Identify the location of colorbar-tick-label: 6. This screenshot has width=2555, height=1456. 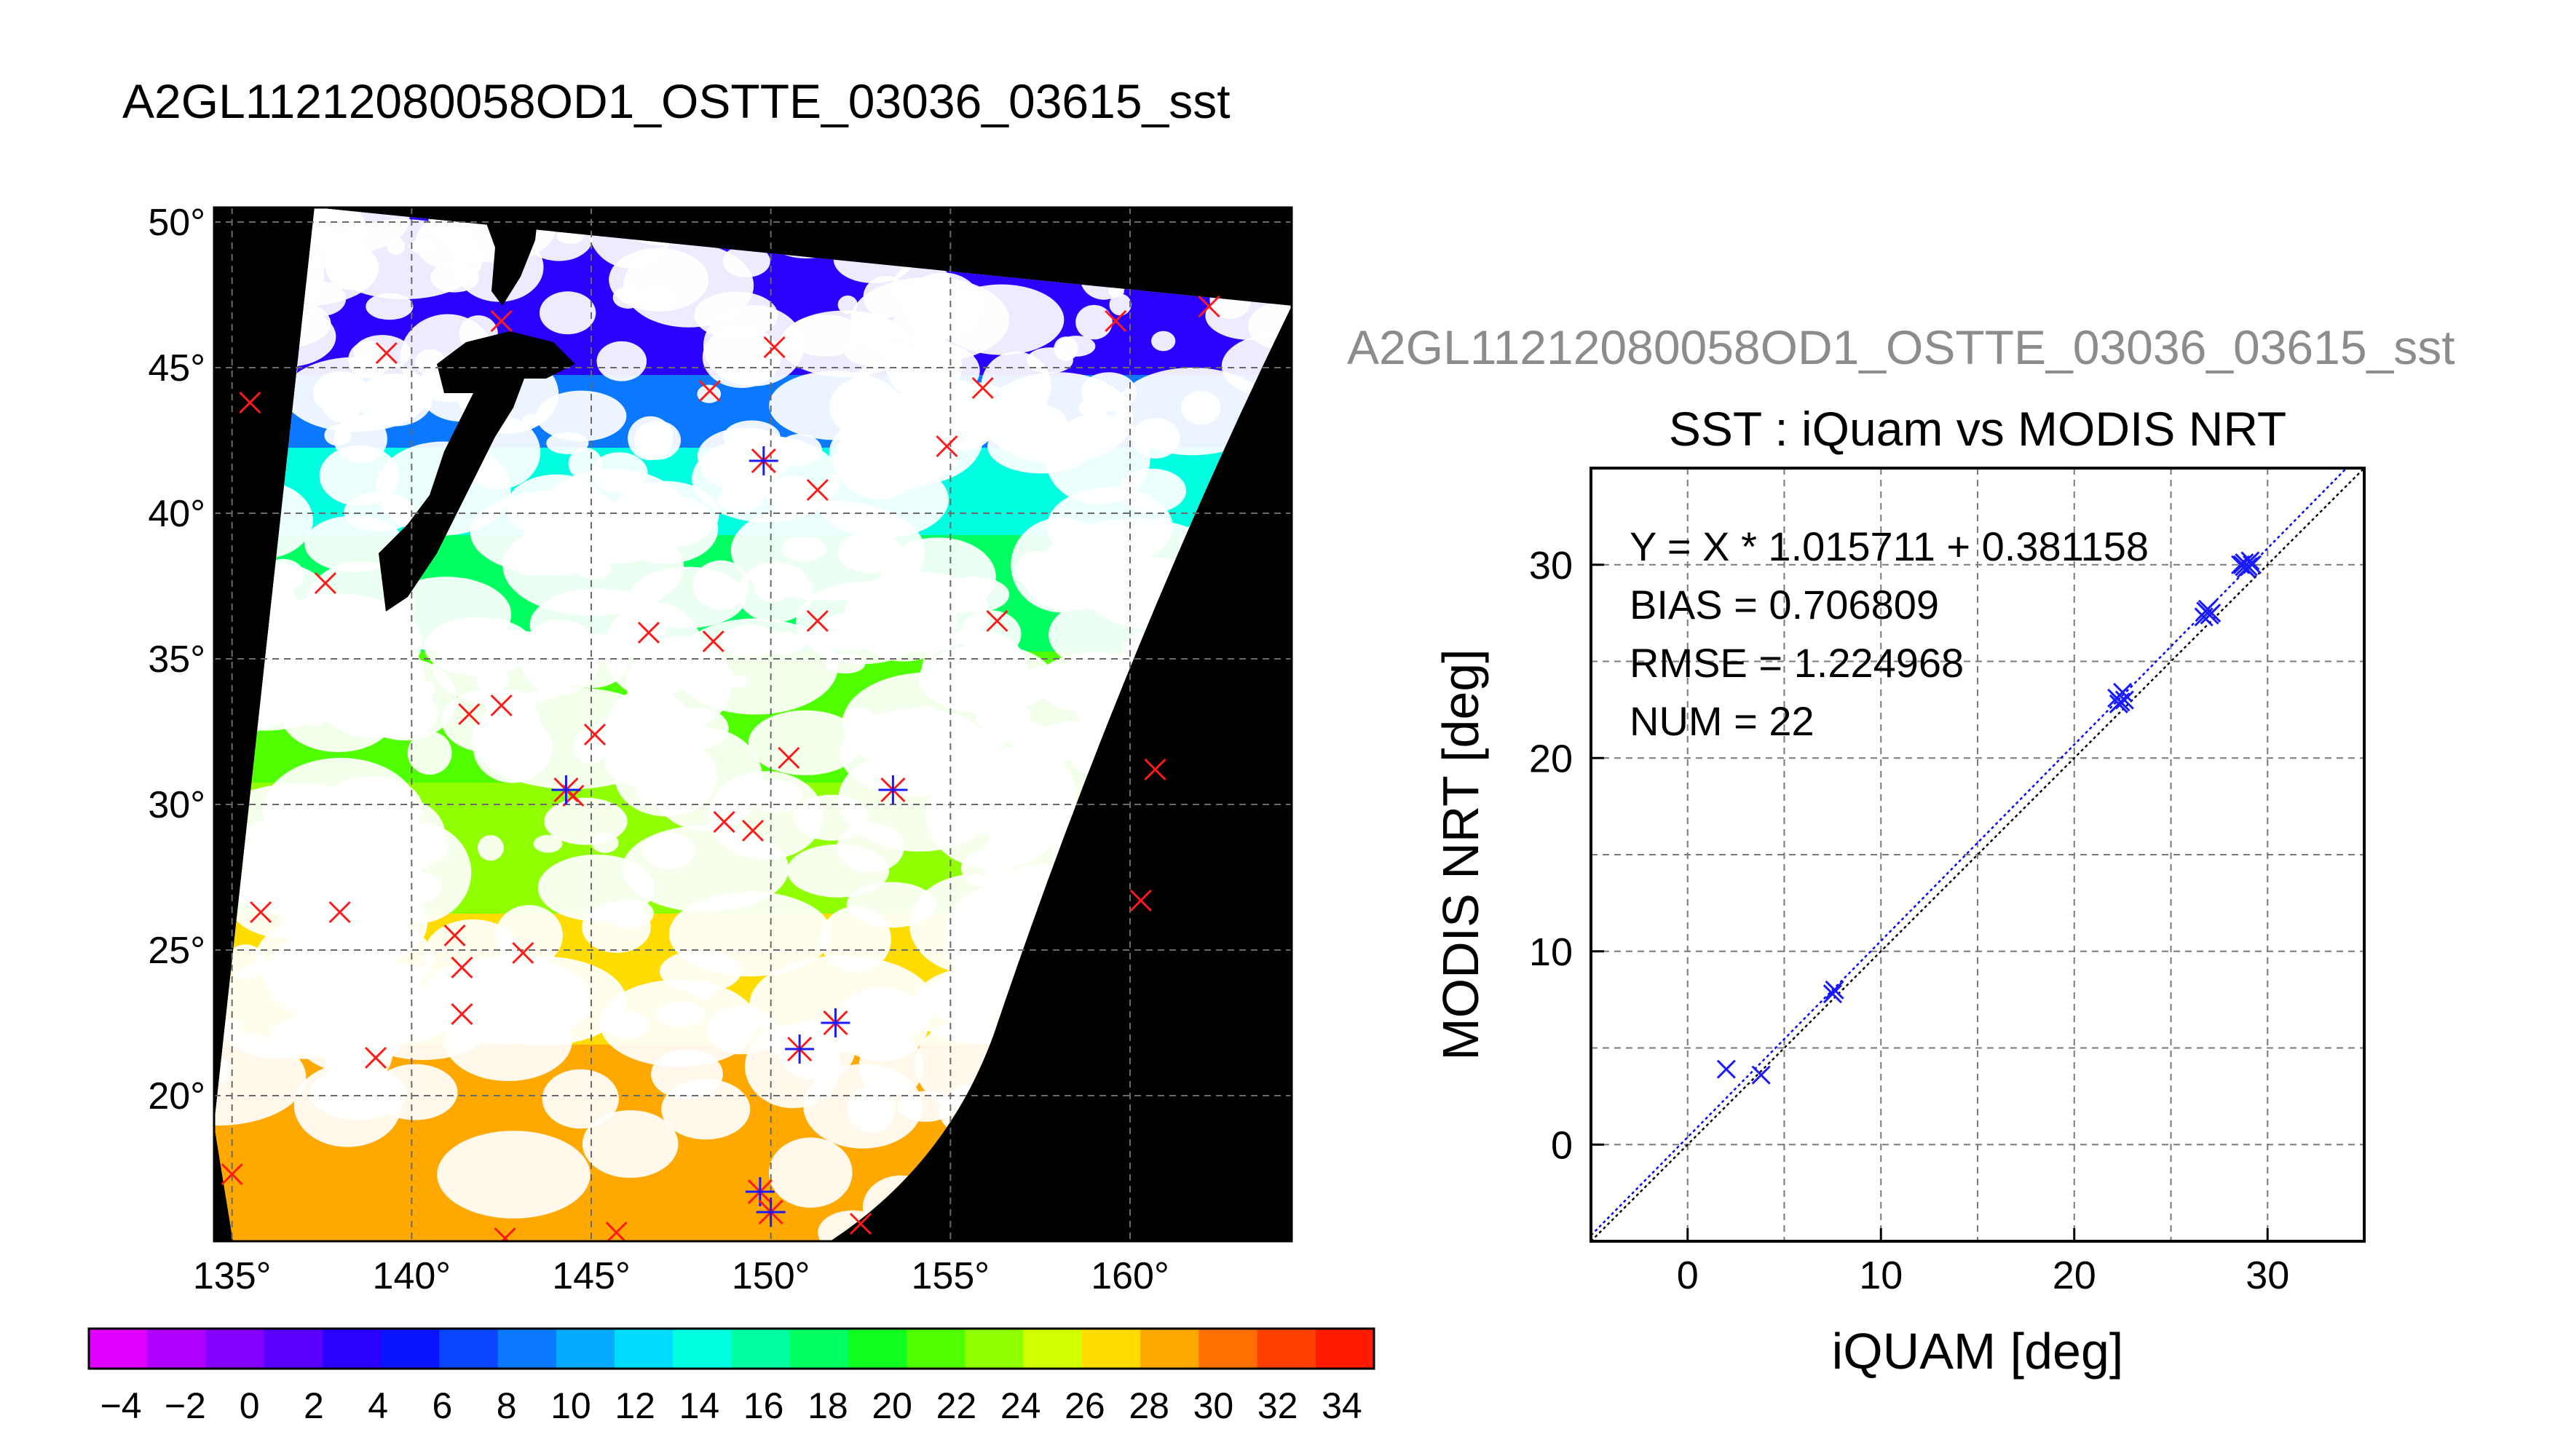
(442, 1405).